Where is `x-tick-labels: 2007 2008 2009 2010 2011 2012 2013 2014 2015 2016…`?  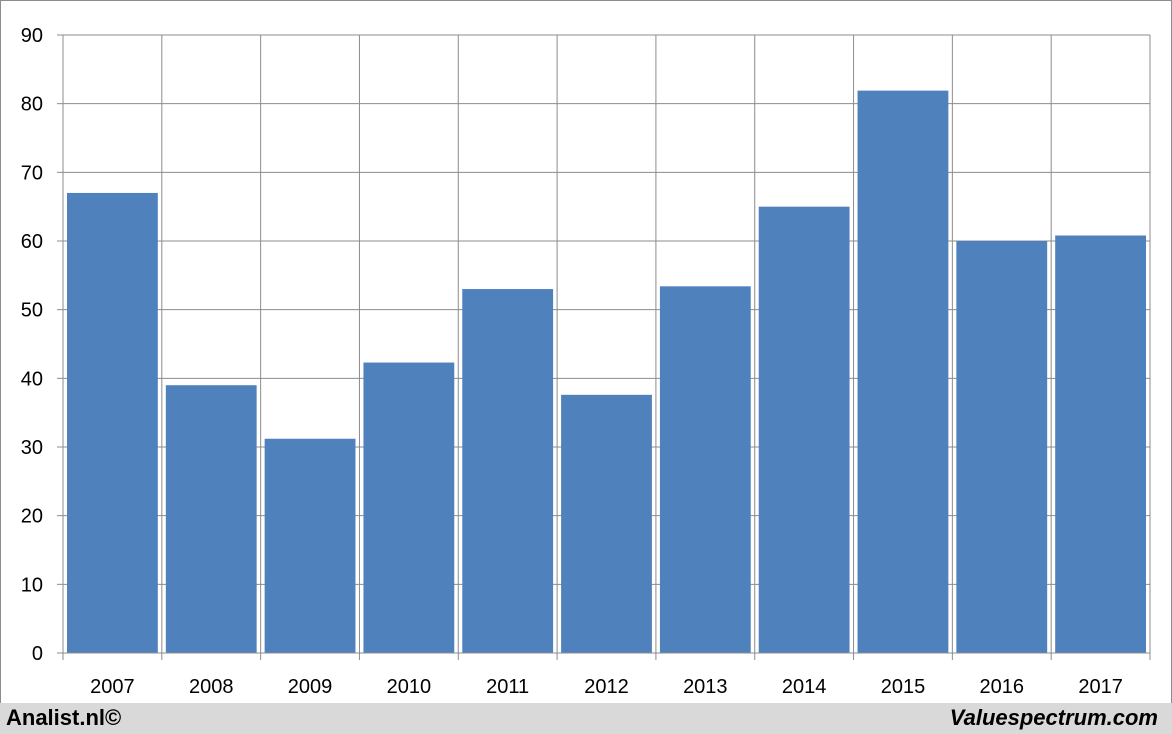
x-tick-labels: 2007 2008 2009 2010 2011 2012 2013 2014 2015 2016… is located at coordinates (606, 687).